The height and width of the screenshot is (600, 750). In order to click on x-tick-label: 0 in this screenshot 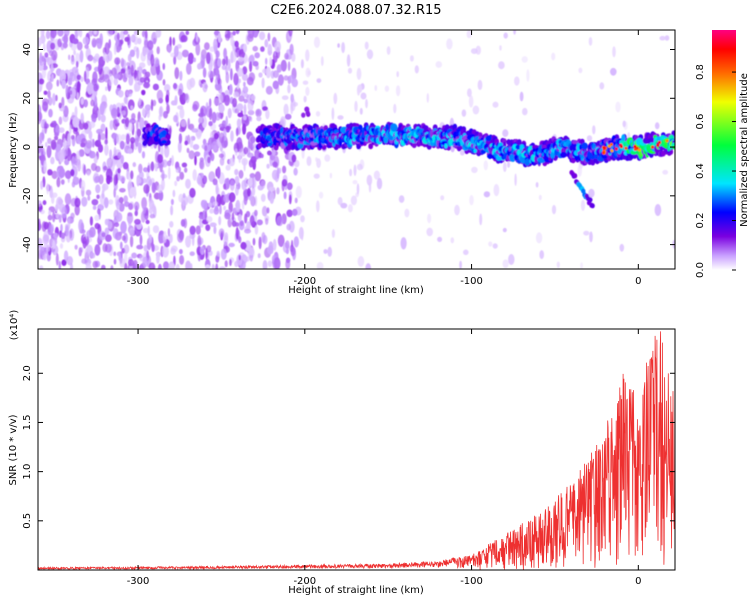, I will do `click(638, 581)`.